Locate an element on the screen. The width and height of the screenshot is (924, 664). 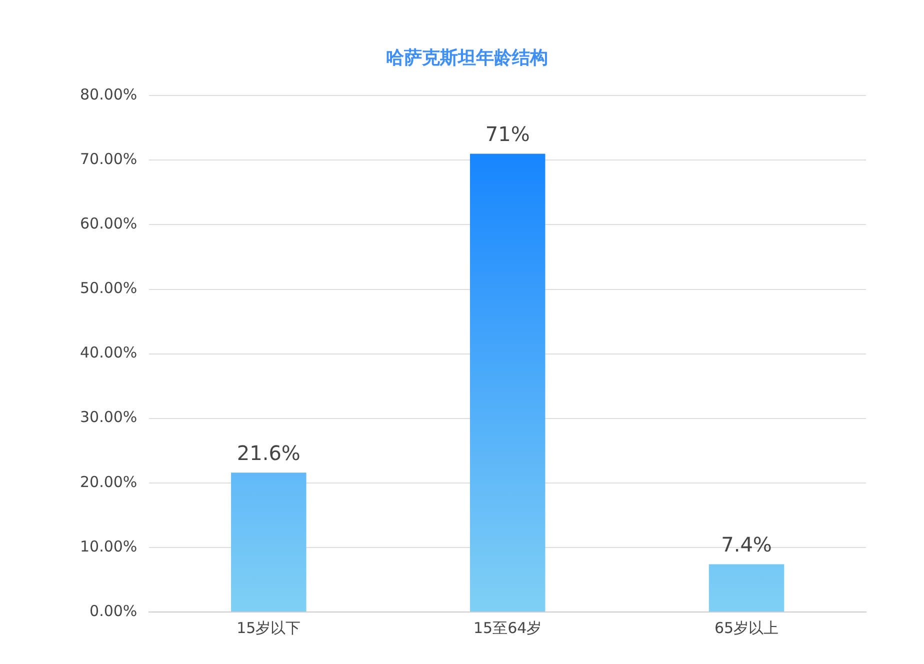
y-tick-label: 20.00% is located at coordinates (109, 481).